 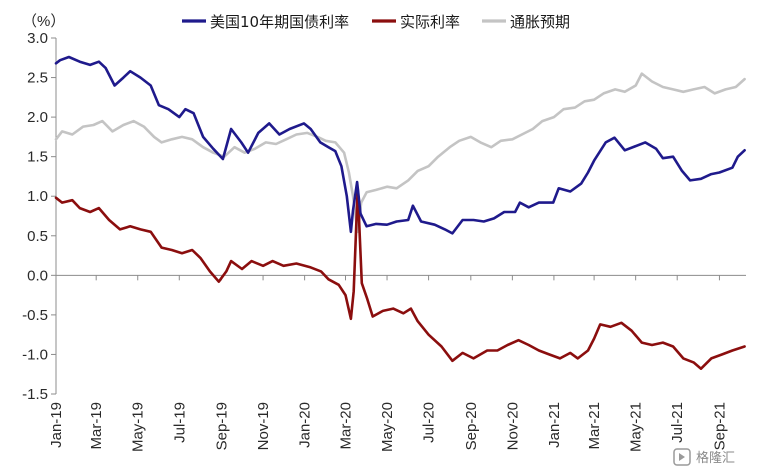 I want to click on gelonghui-logo-icon, so click(x=682, y=457).